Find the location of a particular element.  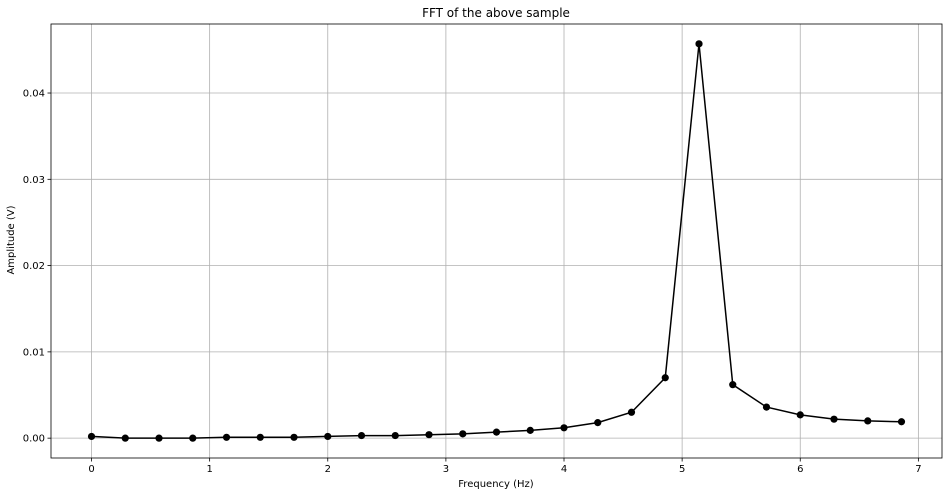

x-tick-label: 4 is located at coordinates (564, 469).